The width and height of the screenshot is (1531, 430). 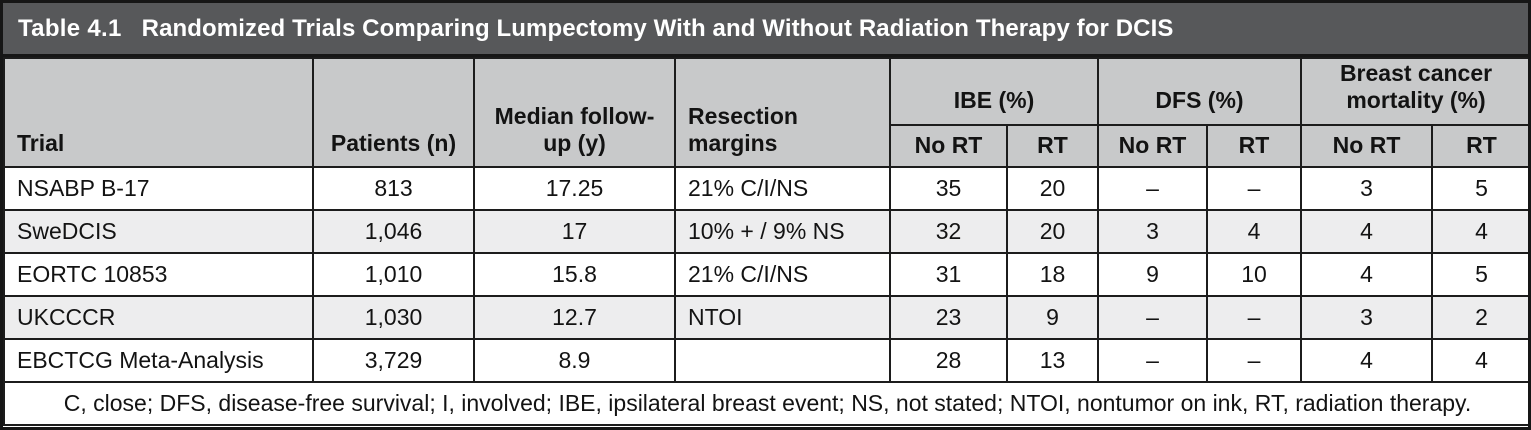 What do you see at coordinates (158, 231) in the screenshot?
I see `cell-trial: SweDCIS` at bounding box center [158, 231].